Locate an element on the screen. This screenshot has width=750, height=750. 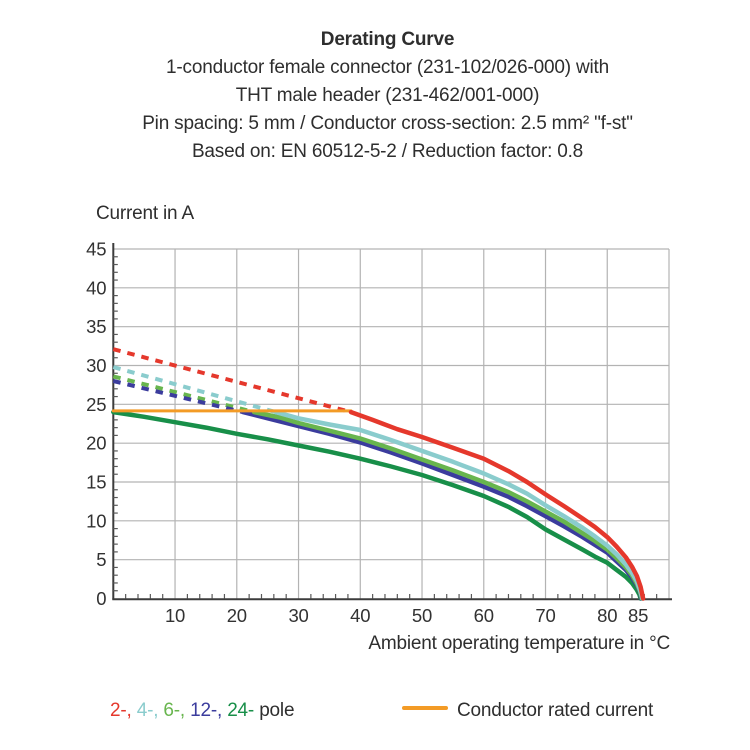
chart-title: Derating Curve is located at coordinates (387, 39).